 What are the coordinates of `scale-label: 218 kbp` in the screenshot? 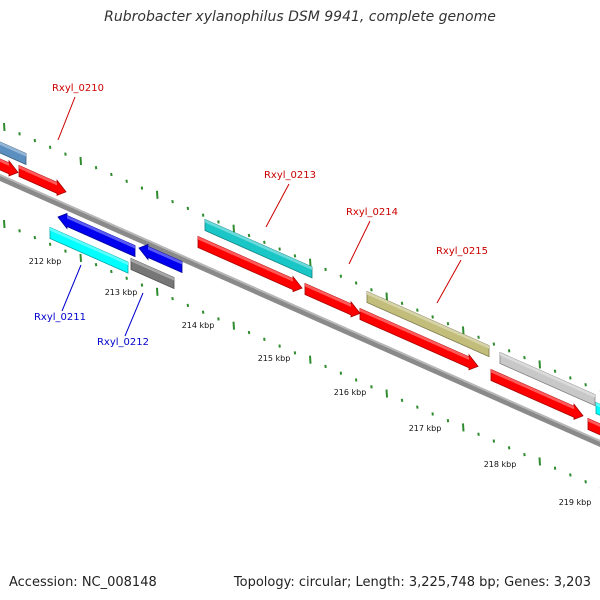 It's located at (500, 464).